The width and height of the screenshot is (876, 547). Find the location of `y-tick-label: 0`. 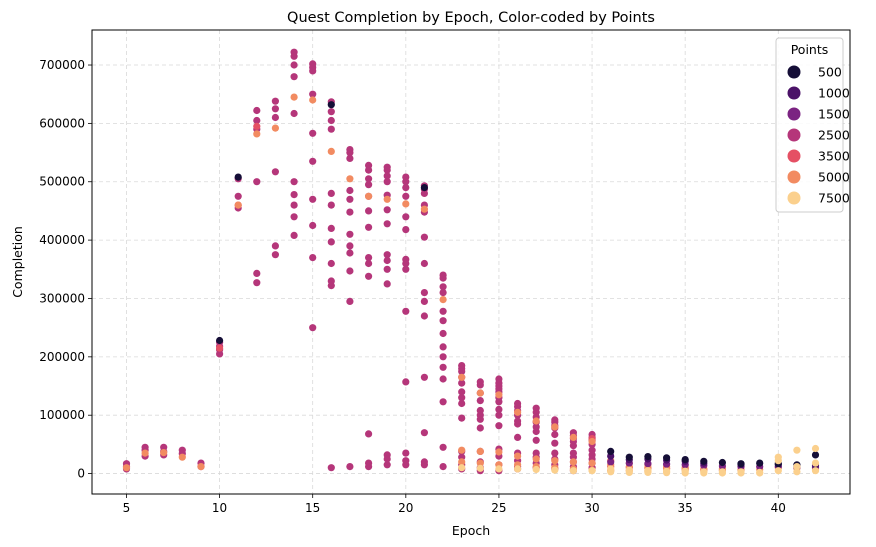

y-tick-label: 0 is located at coordinates (81, 474).